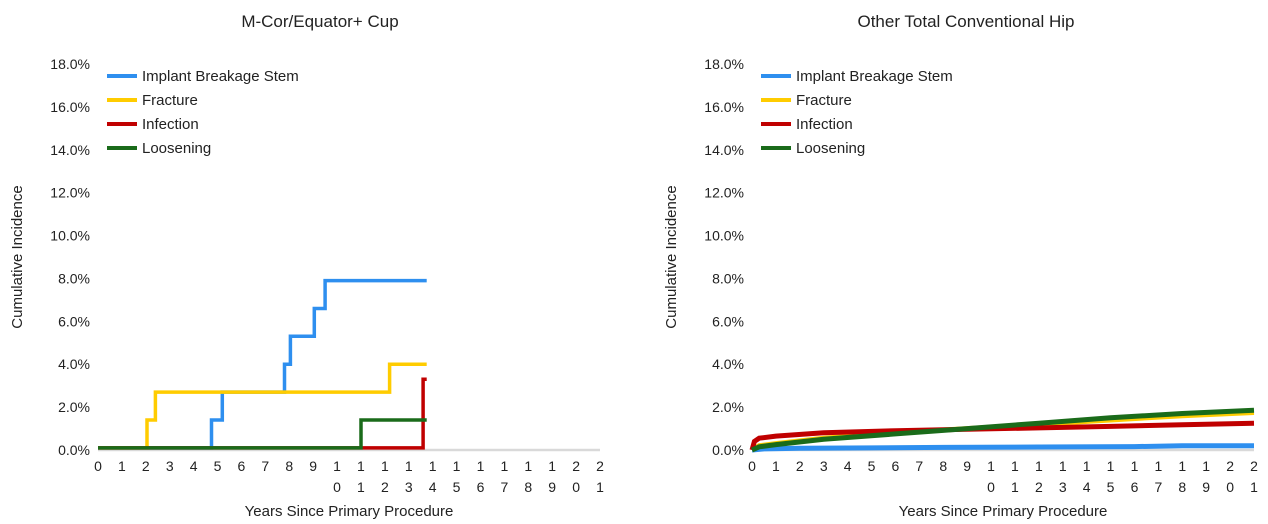 The width and height of the screenshot is (1268, 524). Describe the element at coordinates (262, 406) in the screenshot. I see `series-line-fracture` at that location.